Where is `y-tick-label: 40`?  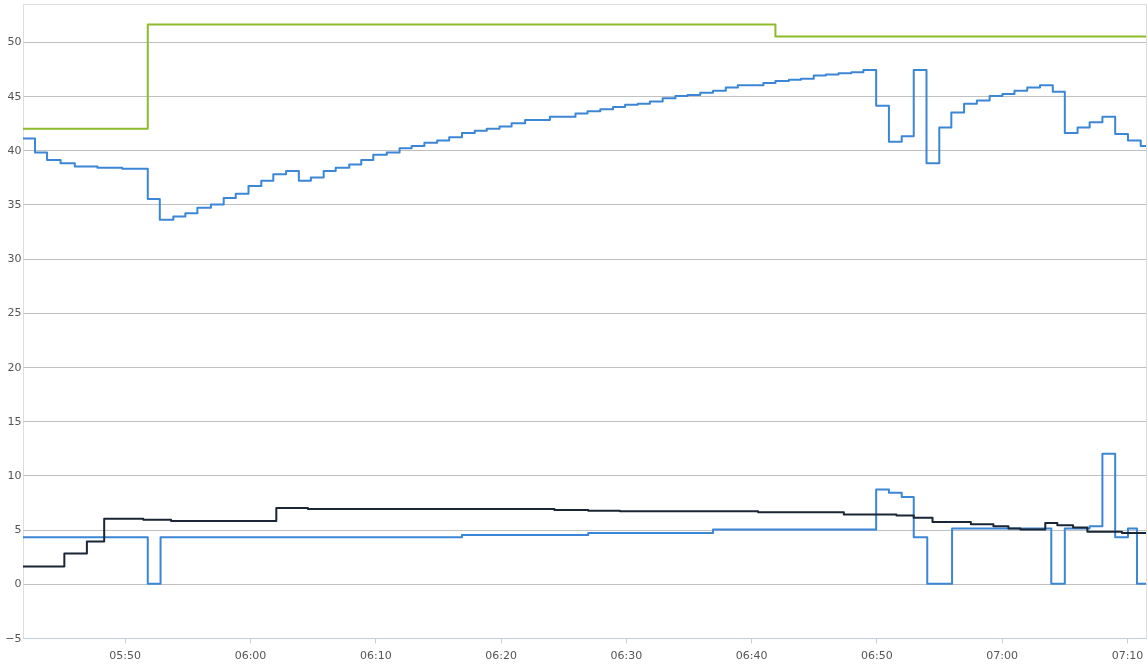 y-tick-label: 40 is located at coordinates (14, 150).